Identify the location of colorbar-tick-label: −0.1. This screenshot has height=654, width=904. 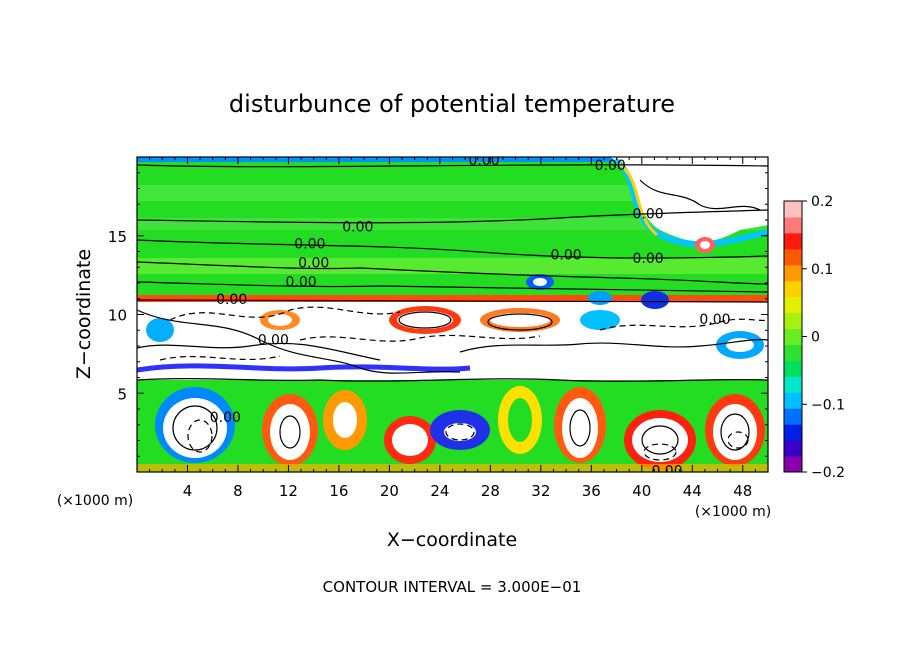
(828, 405).